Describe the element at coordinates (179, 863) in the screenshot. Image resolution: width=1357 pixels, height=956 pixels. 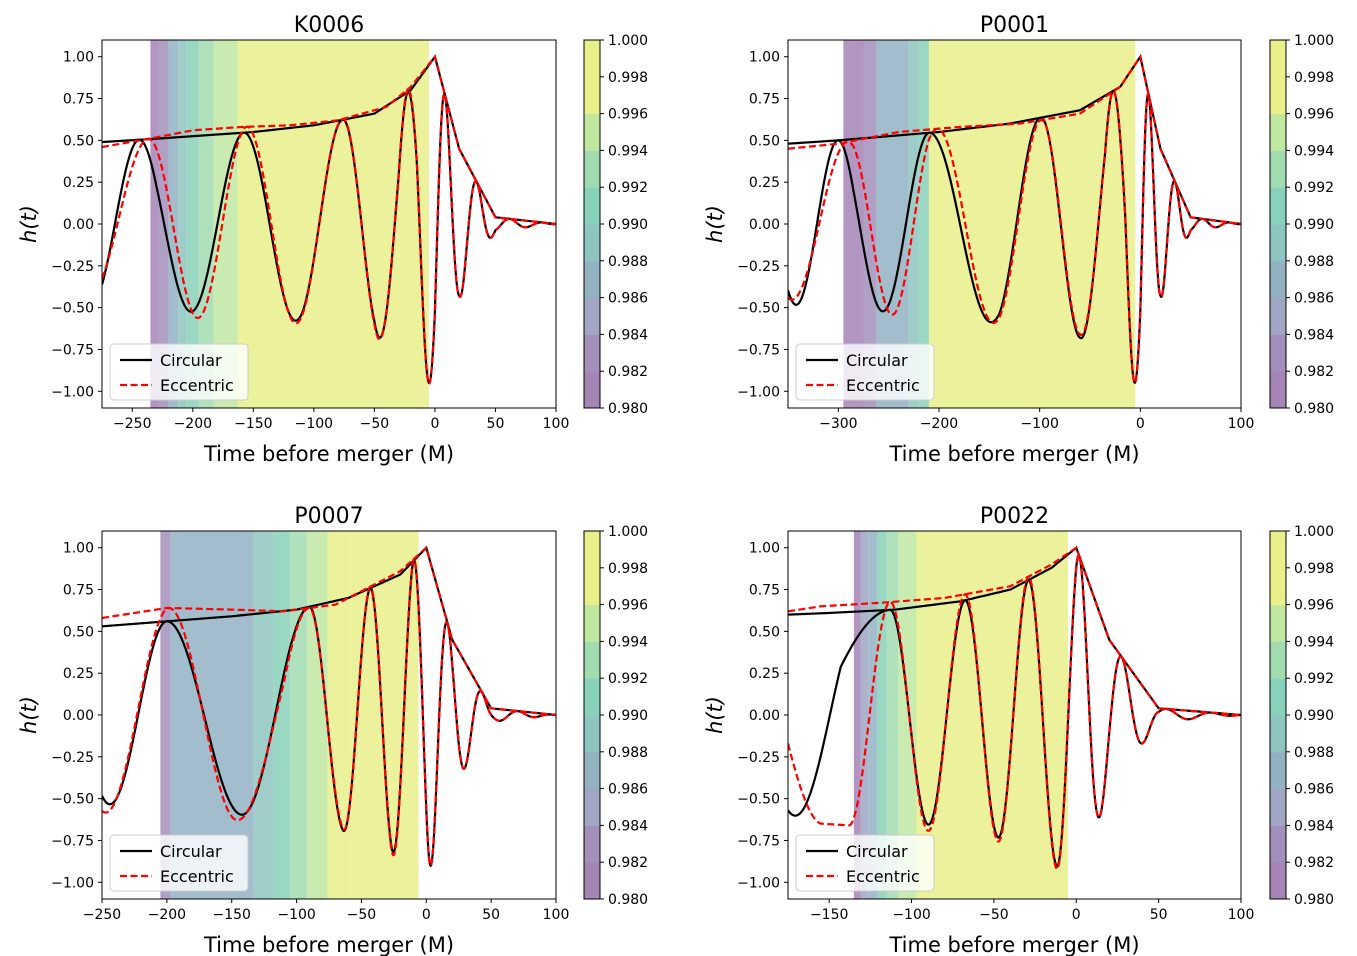
I see `legend: Circular Eccentric` at that location.